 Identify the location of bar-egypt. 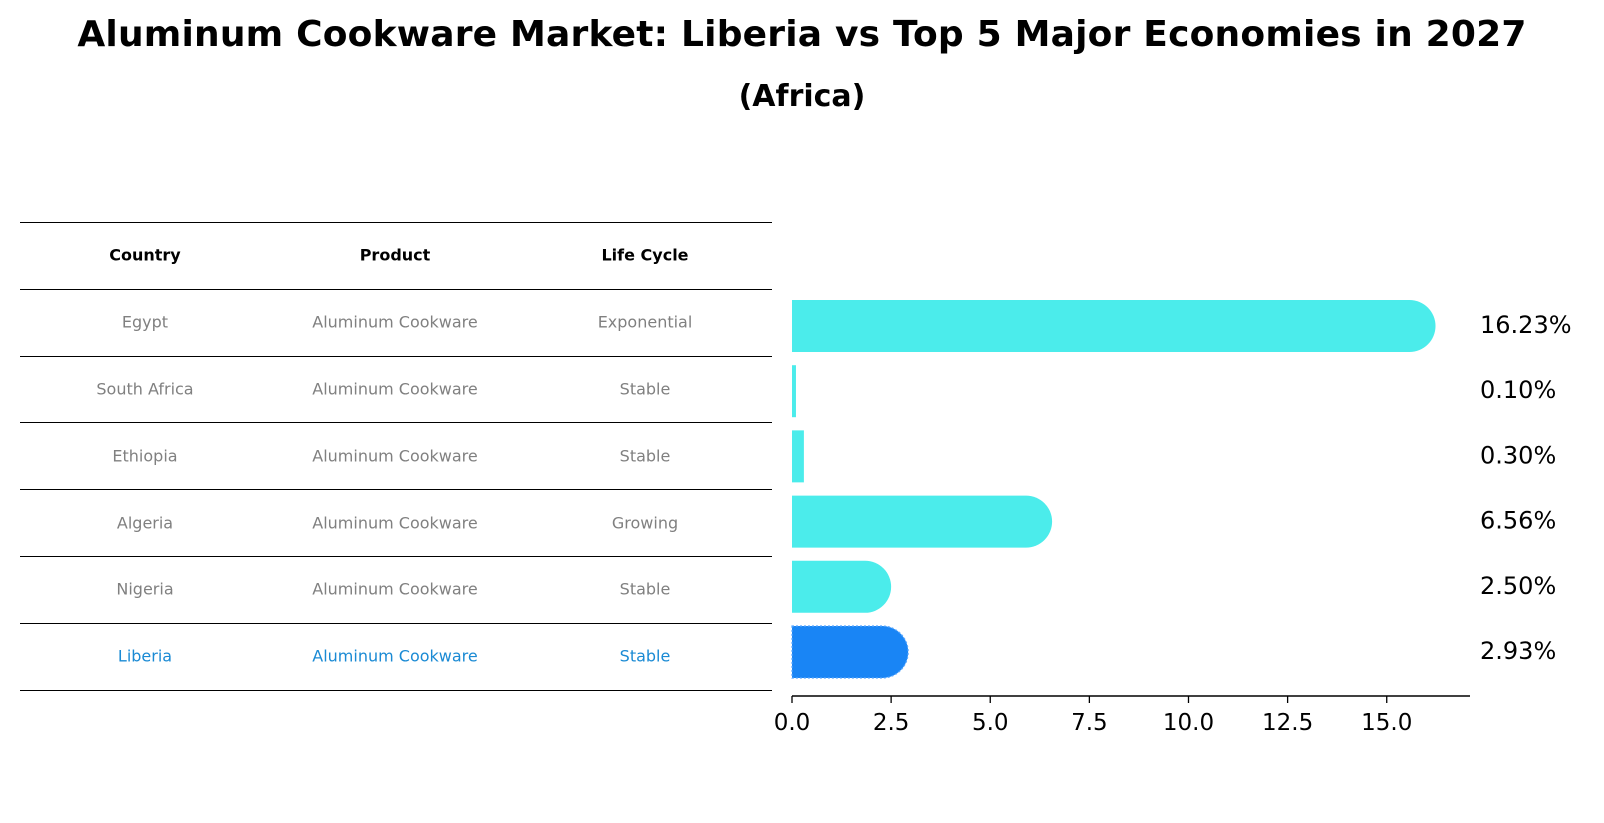
(1114, 326).